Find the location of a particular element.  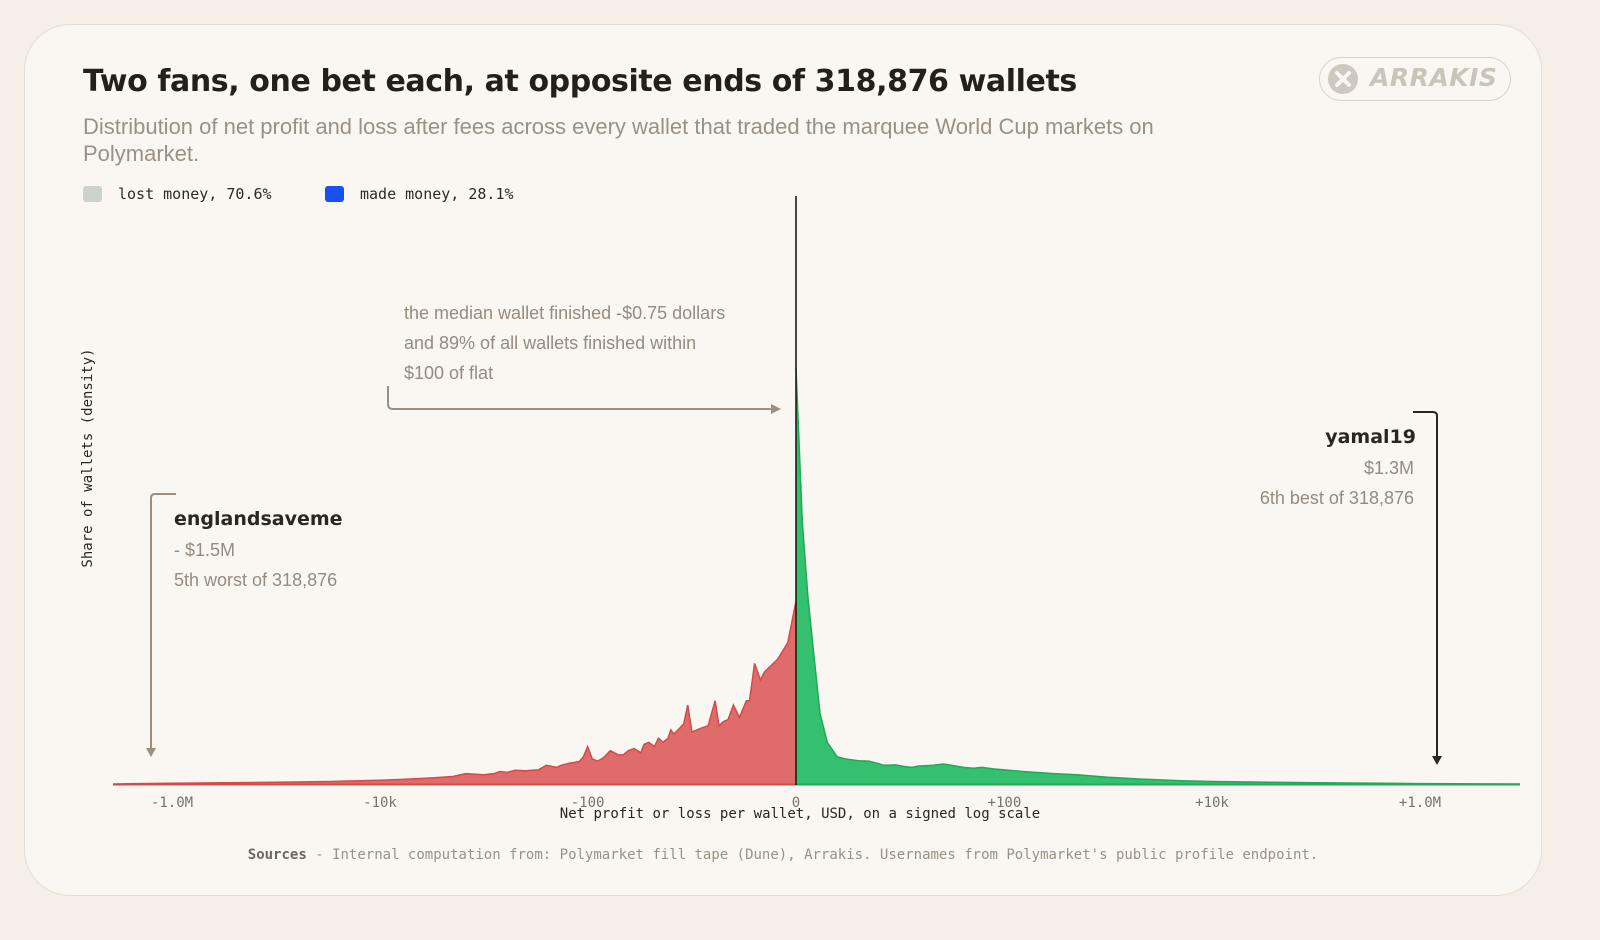

best-wallet-annotation: yamal19 $1.3M 6th best of 318,876 is located at coordinates (1351, 588).